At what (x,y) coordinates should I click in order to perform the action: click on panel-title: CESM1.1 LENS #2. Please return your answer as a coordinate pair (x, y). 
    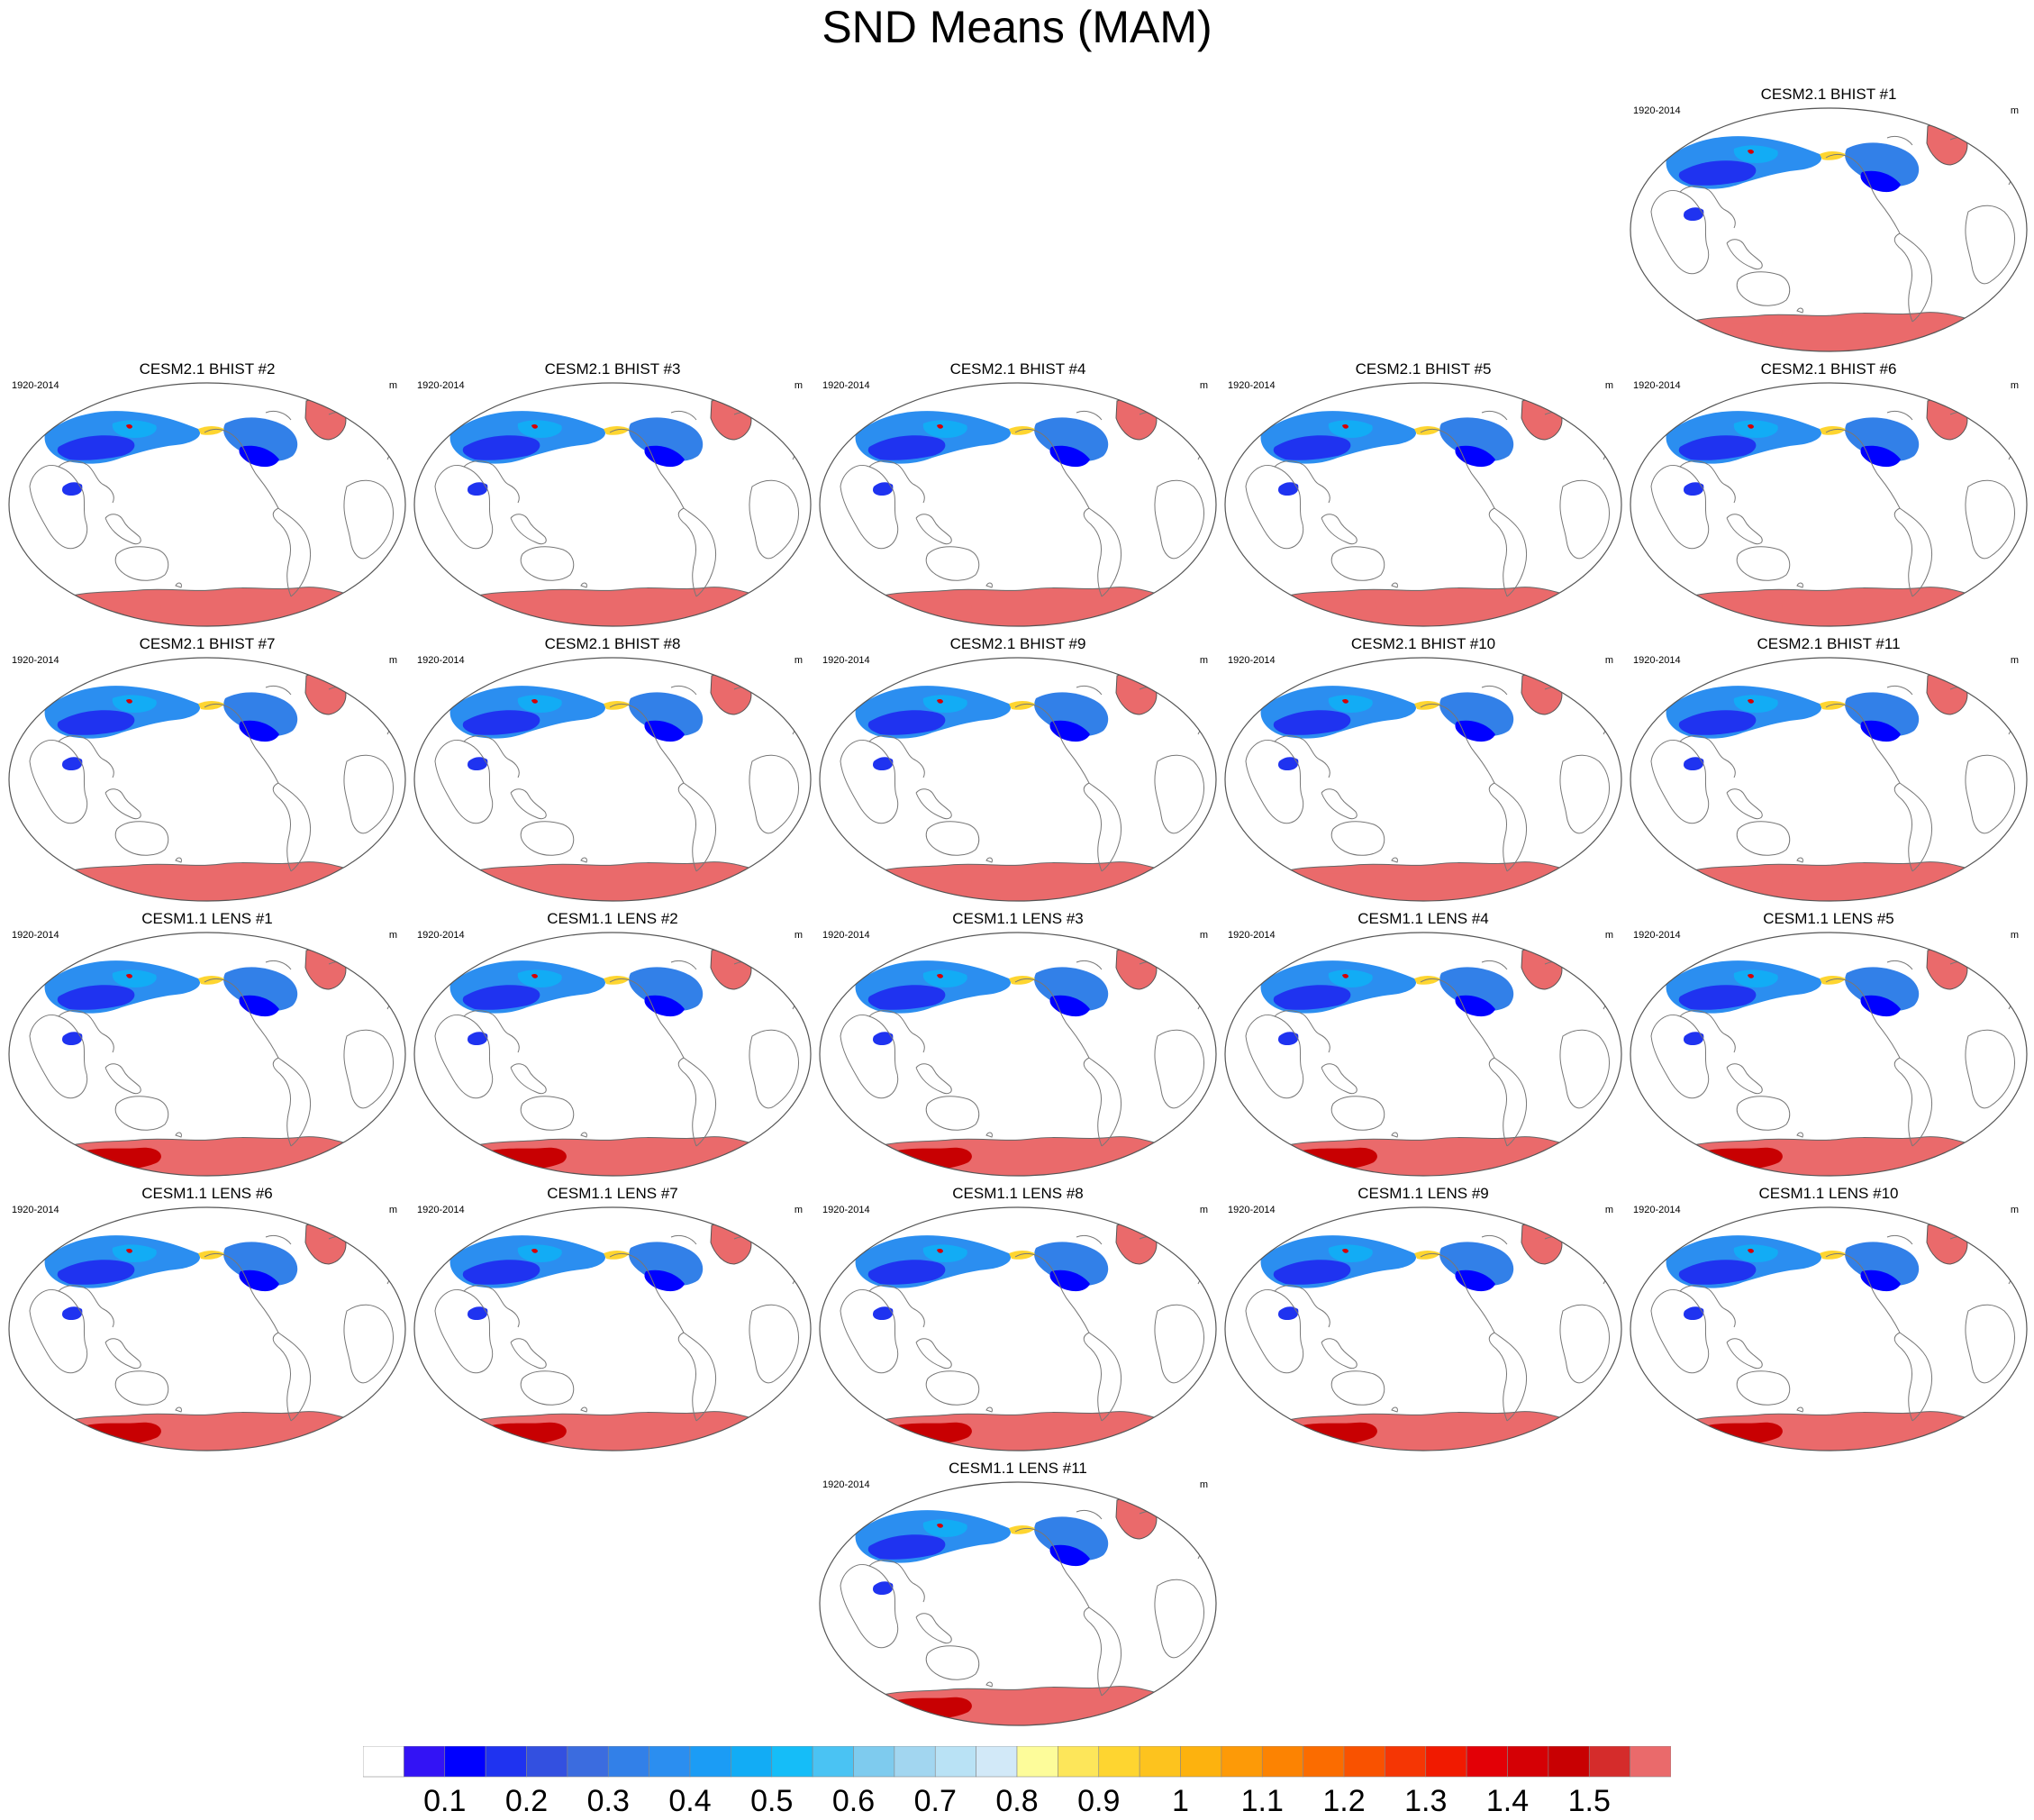
    Looking at the image, I should click on (612, 919).